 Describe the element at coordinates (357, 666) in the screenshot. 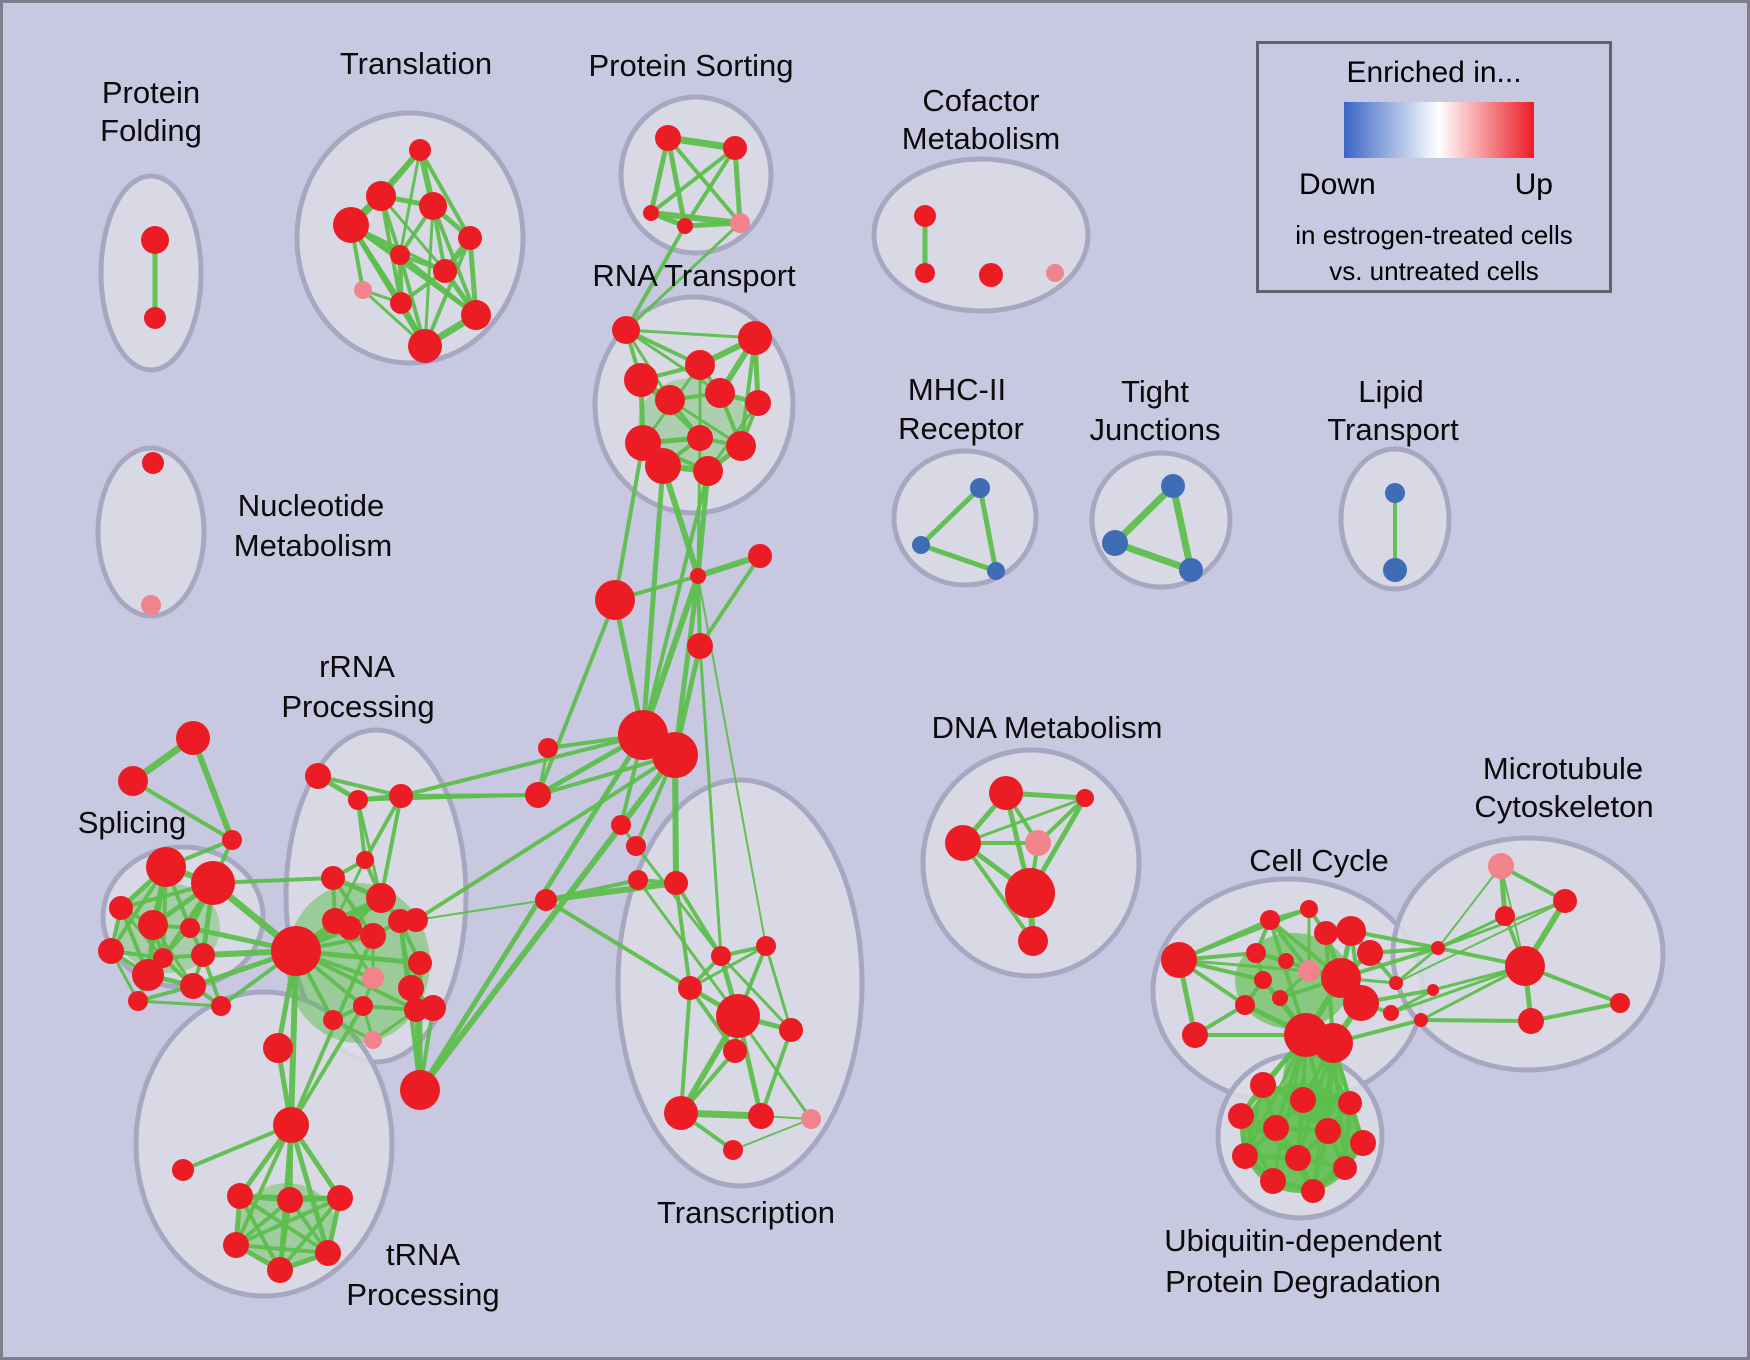

I see `cluster-label-rrna-processing: rRNA` at that location.